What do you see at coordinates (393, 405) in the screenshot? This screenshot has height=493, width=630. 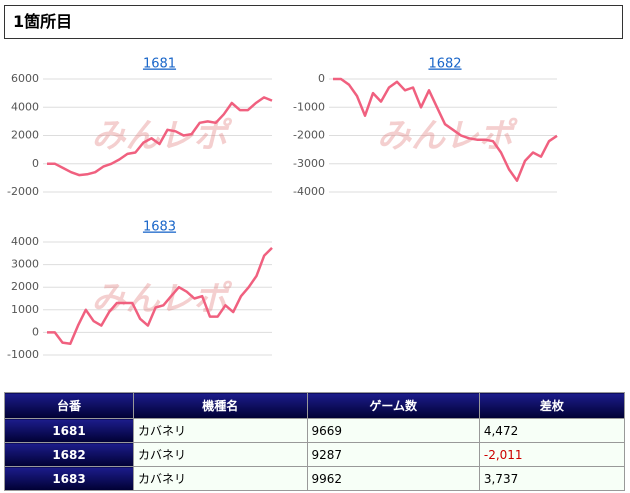 I see `column-header: ゲーム数` at bounding box center [393, 405].